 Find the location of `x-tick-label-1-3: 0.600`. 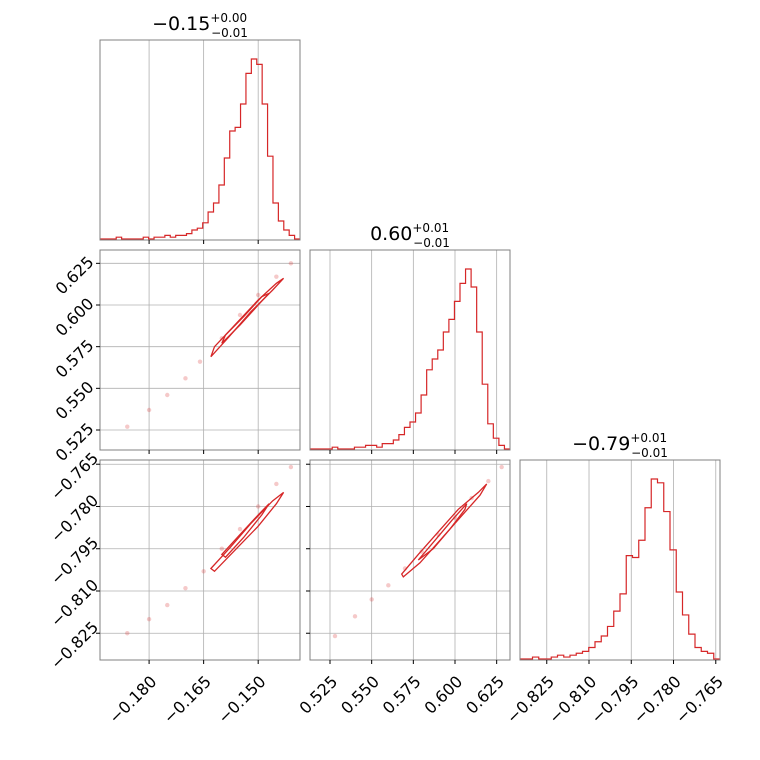

x-tick-label-1-3: 0.600 is located at coordinates (443, 695).